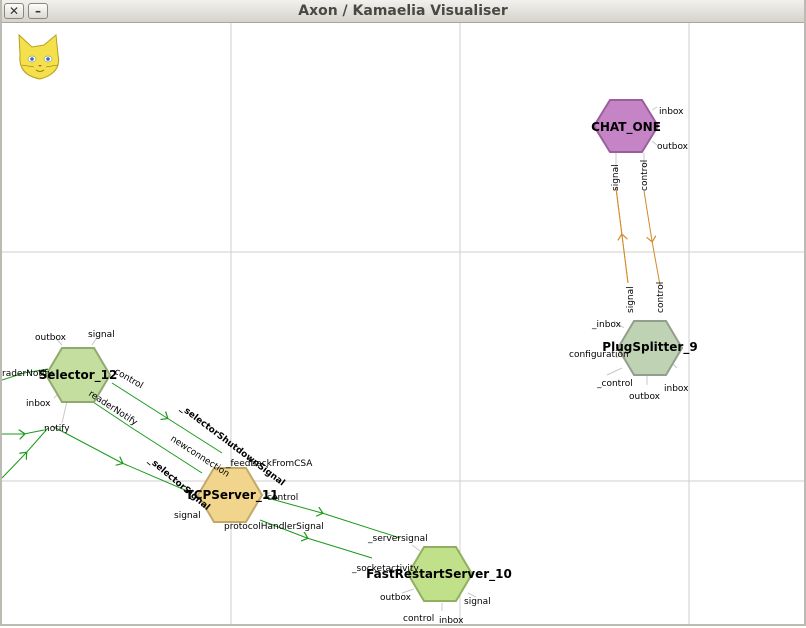 Image resolution: width=806 pixels, height=628 pixels. Describe the element at coordinates (599, 355) in the screenshot. I see `port-label: configuration` at that location.